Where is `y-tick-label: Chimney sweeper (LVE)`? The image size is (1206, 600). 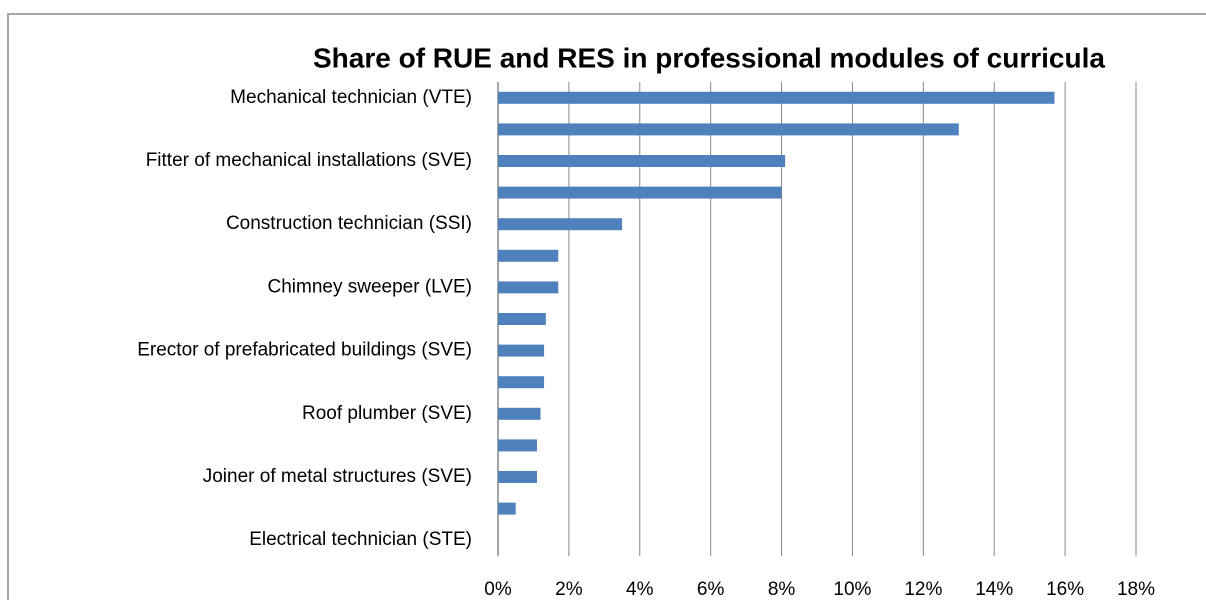
y-tick-label: Chimney sweeper (LVE) is located at coordinates (369, 286).